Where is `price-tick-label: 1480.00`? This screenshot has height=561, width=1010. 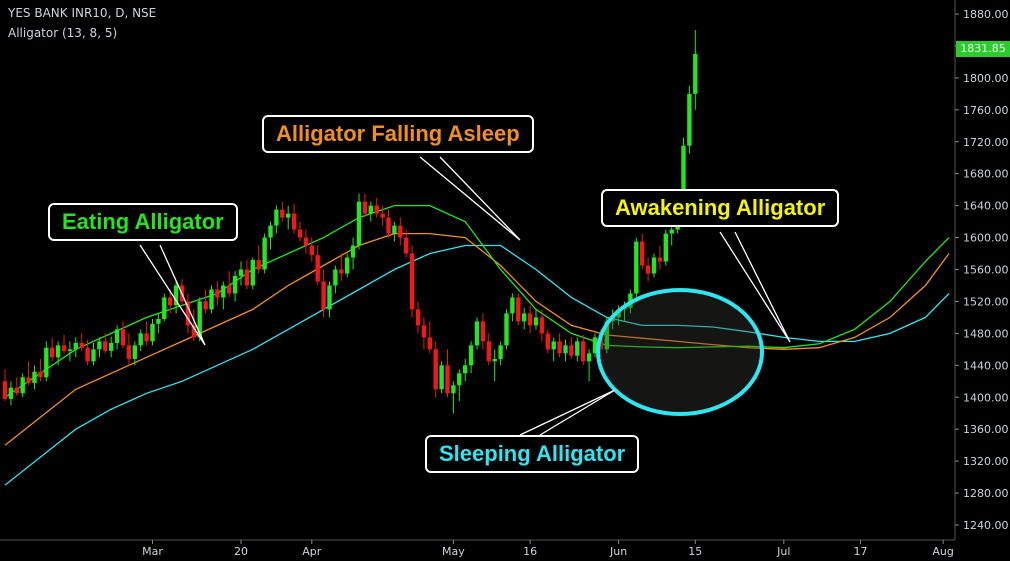
price-tick-label: 1480.00 is located at coordinates (986, 333).